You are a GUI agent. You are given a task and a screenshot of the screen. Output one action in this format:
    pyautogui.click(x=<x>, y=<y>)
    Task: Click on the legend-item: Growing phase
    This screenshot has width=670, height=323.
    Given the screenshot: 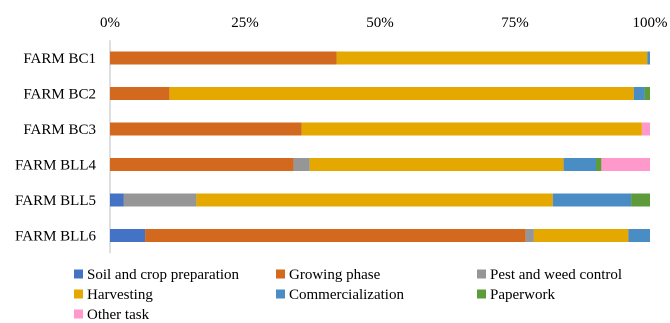 What is the action you would take?
    pyautogui.click(x=328, y=275)
    